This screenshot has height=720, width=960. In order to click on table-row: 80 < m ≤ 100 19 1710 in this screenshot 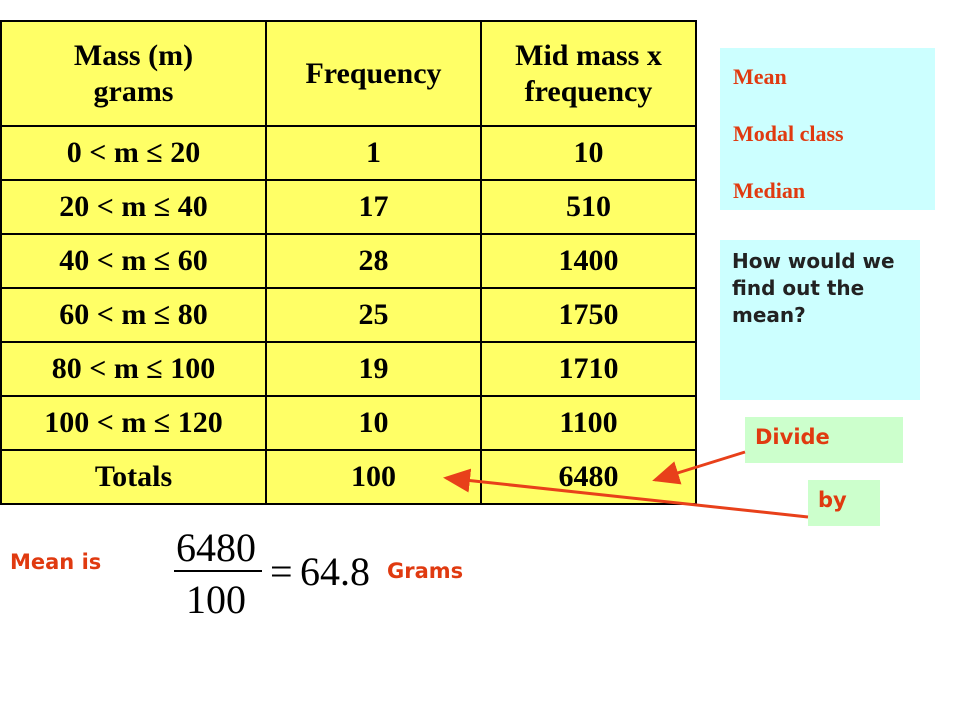, I will do `click(348, 369)`.